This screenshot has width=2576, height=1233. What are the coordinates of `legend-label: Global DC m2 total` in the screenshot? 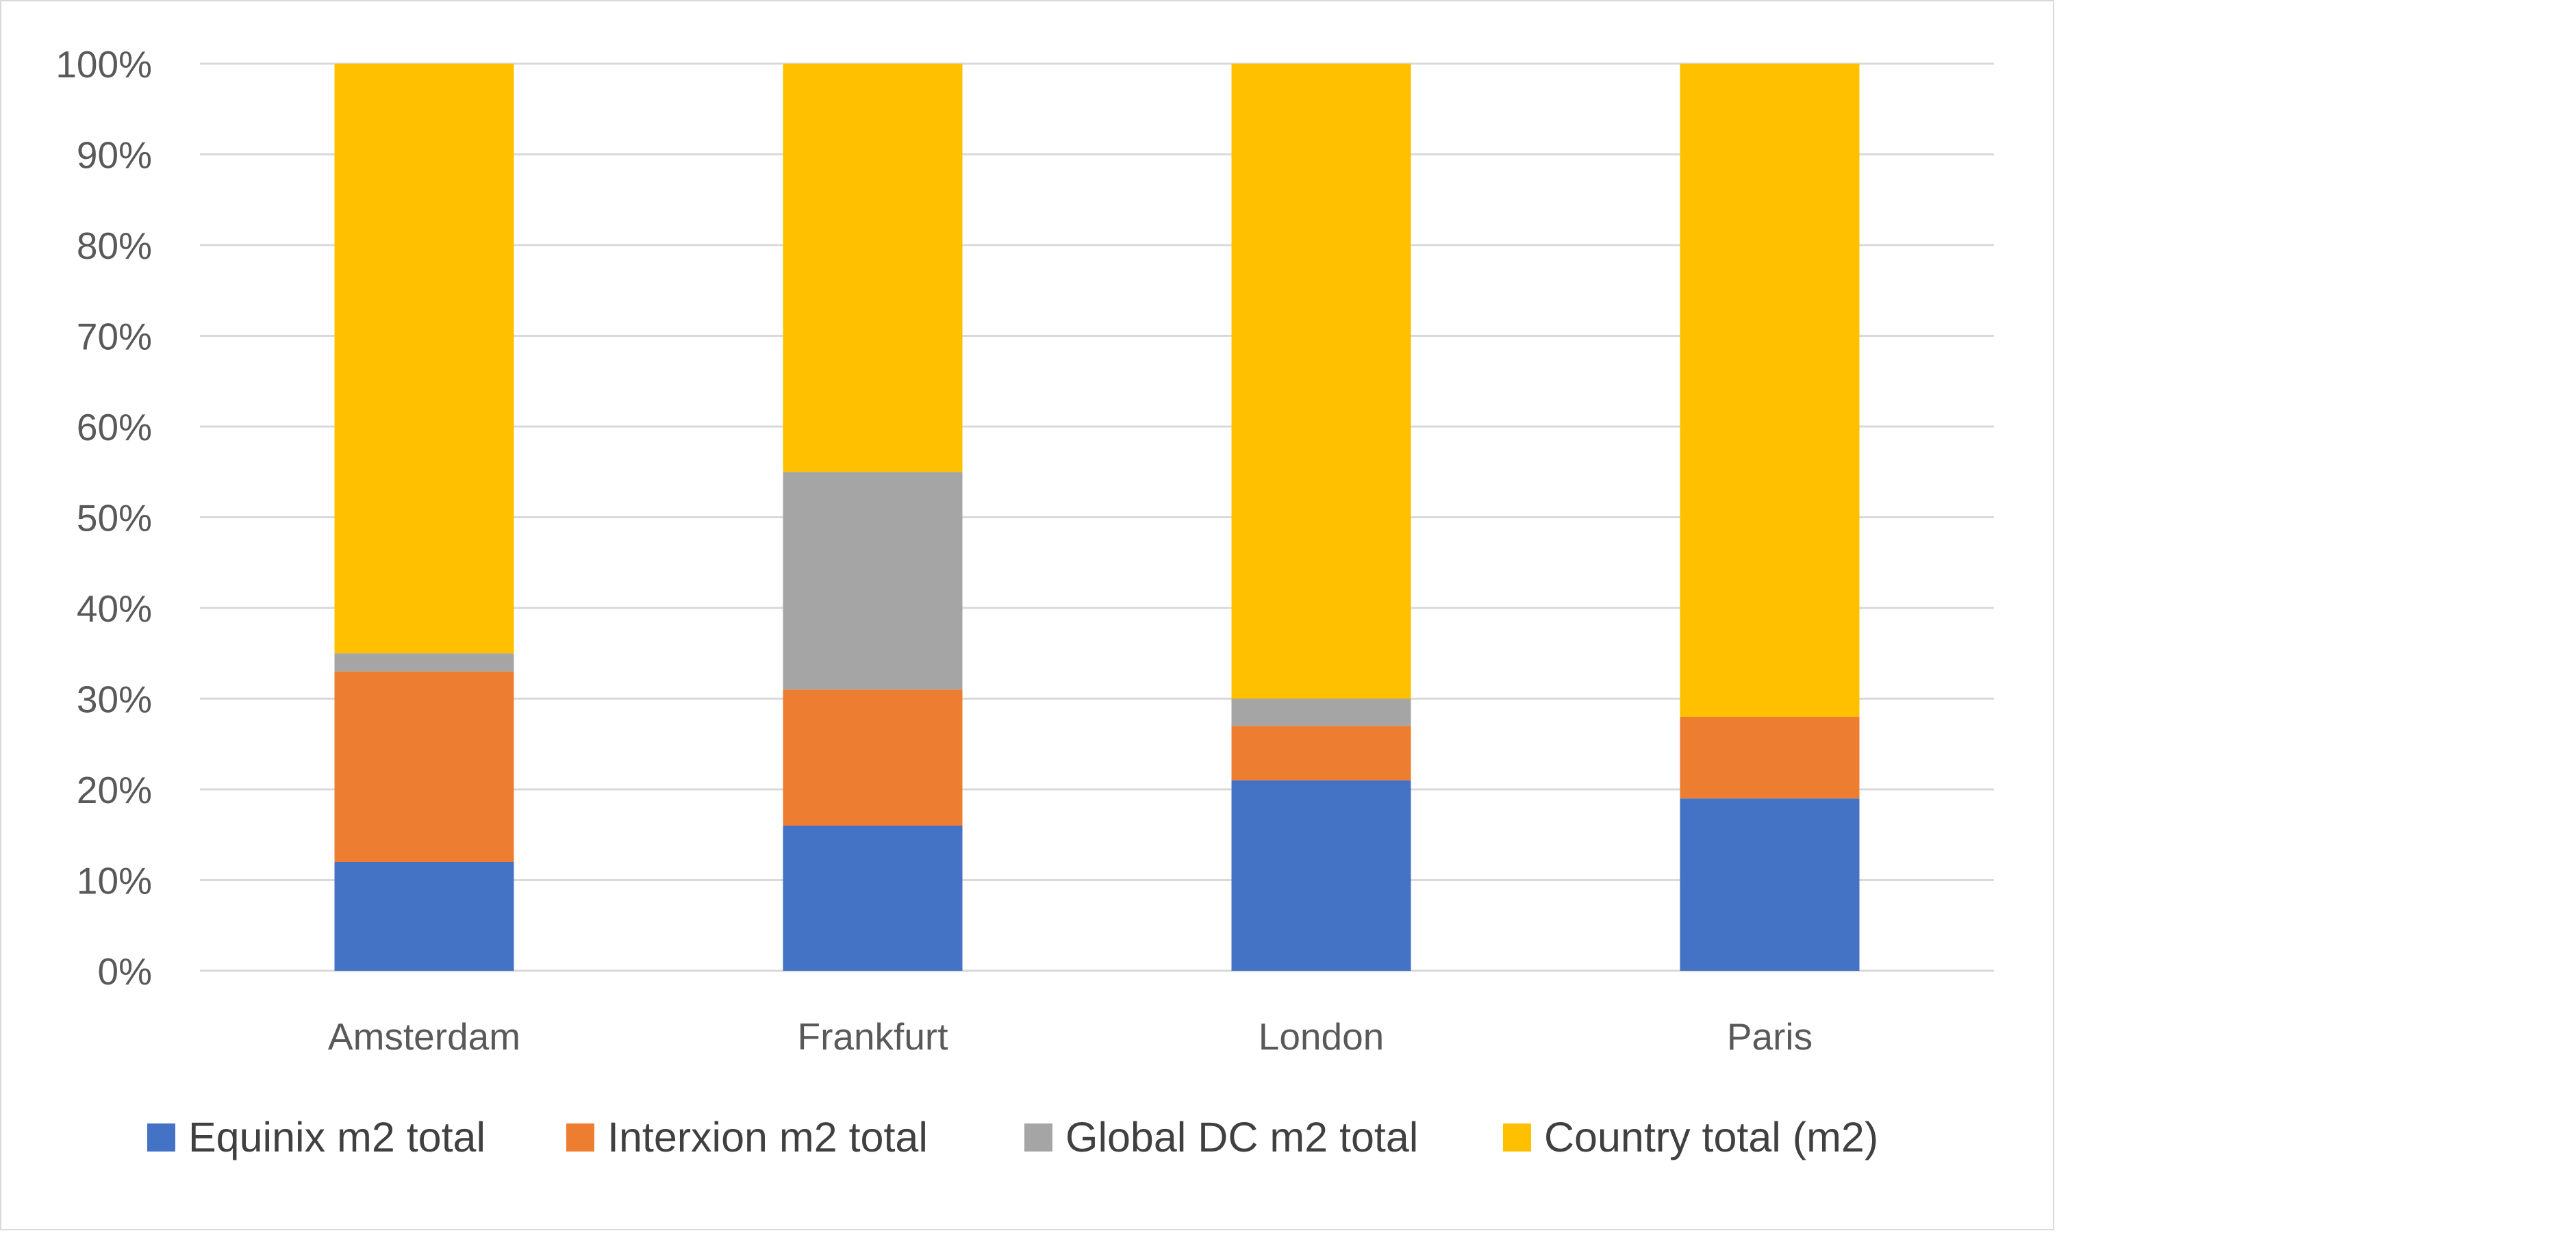 It's located at (1241, 1137).